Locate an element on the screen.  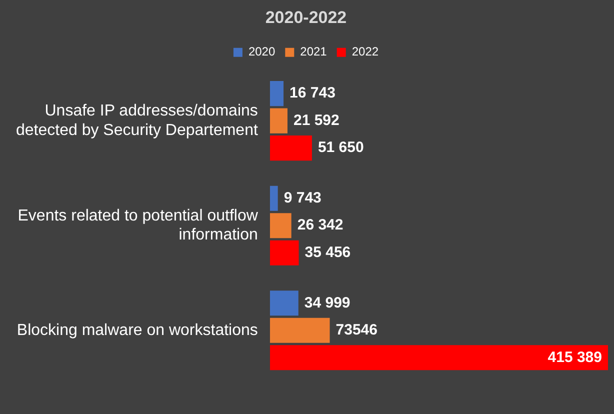
y-tick-label: Unsafe IP addresses/domains detected by Security Departement is located at coordinates (137, 120).